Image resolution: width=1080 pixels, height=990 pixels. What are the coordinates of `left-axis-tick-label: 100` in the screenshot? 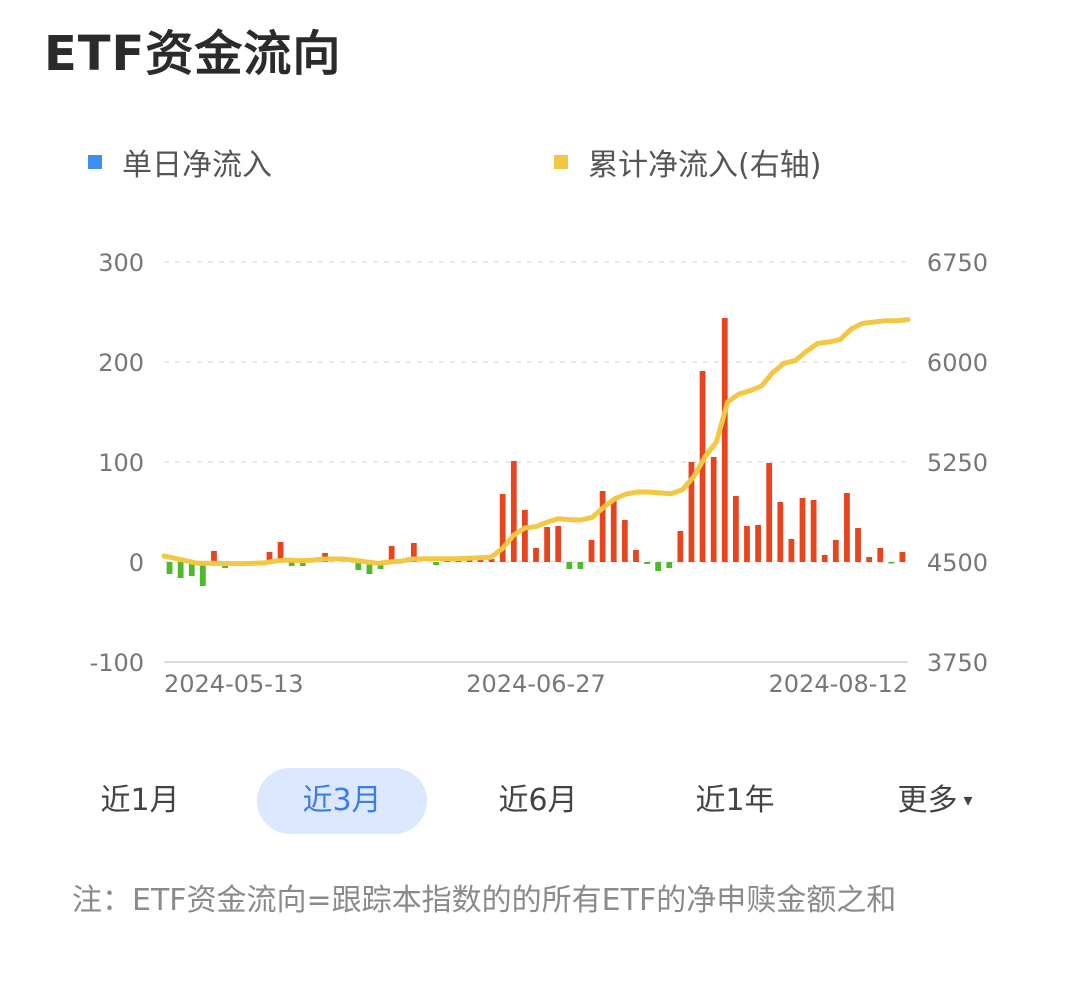 It's located at (121, 463).